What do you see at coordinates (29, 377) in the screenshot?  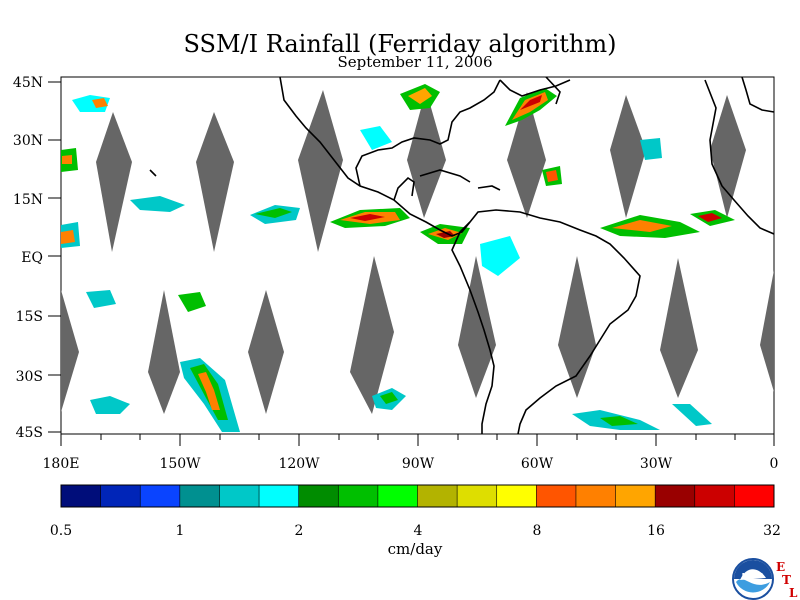 I see `y-tick-label-30s: 30S` at bounding box center [29, 377].